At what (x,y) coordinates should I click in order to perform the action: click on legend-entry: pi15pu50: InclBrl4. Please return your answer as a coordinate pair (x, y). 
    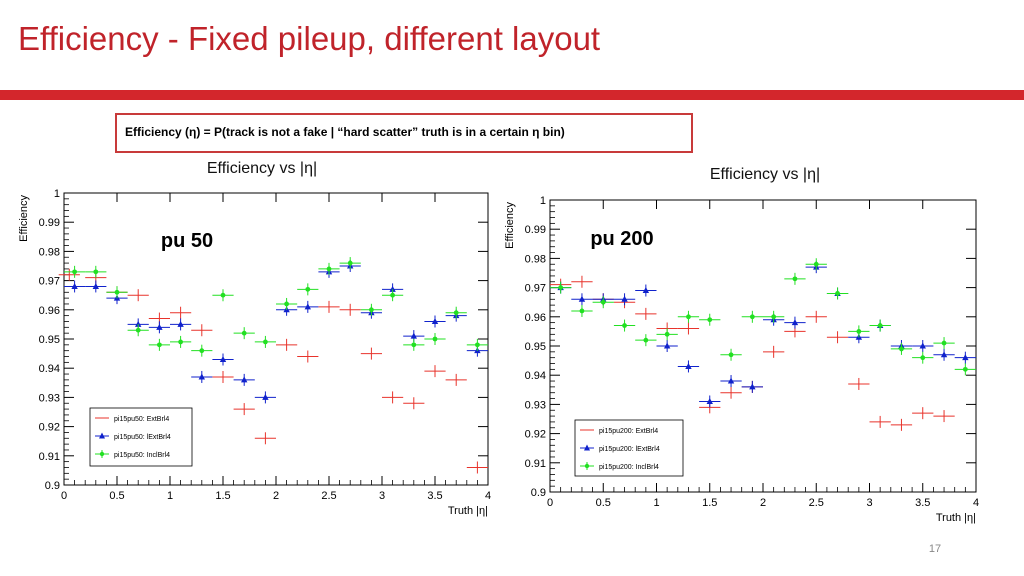
    Looking at the image, I should click on (142, 455).